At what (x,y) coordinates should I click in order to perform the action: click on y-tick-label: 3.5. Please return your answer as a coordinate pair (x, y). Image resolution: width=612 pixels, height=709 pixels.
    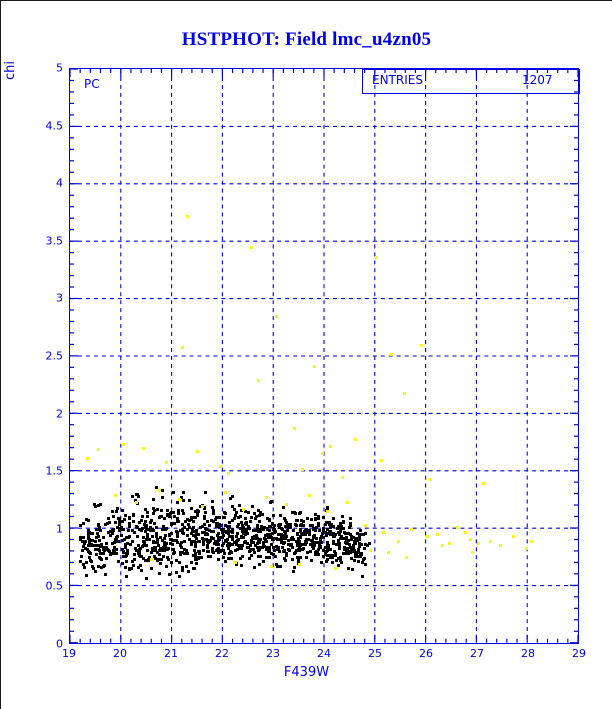
    Looking at the image, I should click on (54, 241).